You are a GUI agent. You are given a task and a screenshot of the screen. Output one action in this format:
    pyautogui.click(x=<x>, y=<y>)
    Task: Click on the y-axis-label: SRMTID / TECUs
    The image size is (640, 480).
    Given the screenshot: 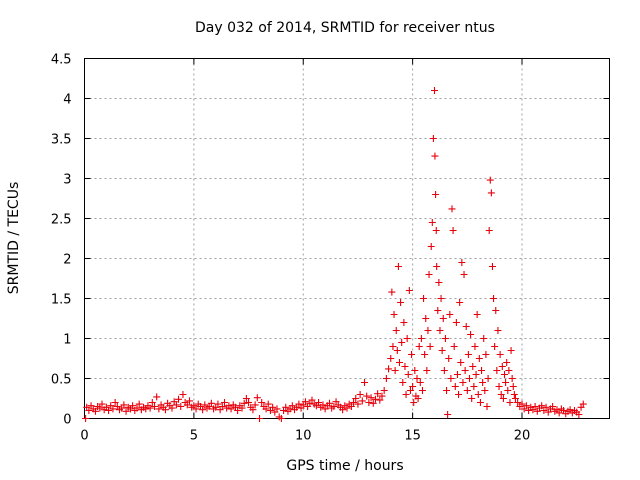 What is the action you would take?
    pyautogui.click(x=14, y=238)
    